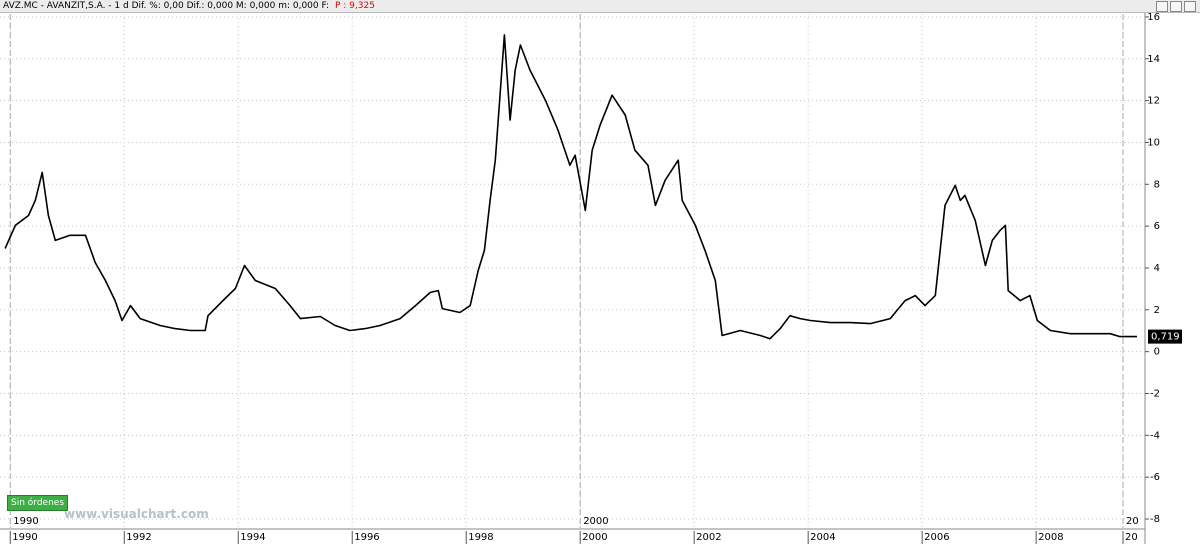 Image resolution: width=1200 pixels, height=544 pixels. I want to click on maximize-button, so click(1176, 6).